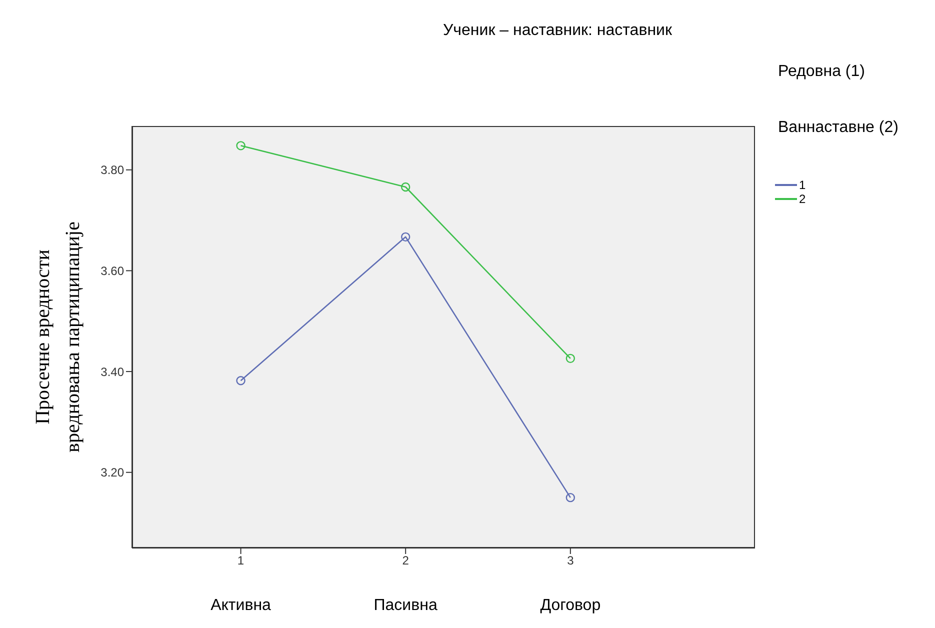  Describe the element at coordinates (240, 561) in the screenshot. I see `x-tick-label: 1` at that location.